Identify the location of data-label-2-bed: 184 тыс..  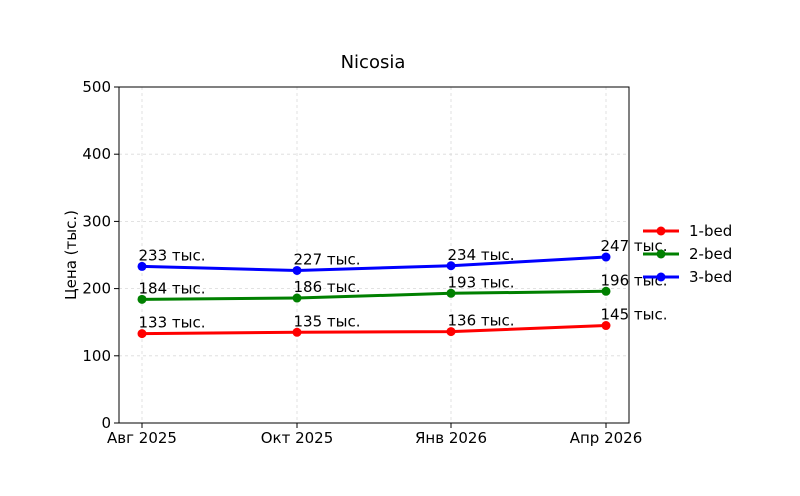
(172, 288).